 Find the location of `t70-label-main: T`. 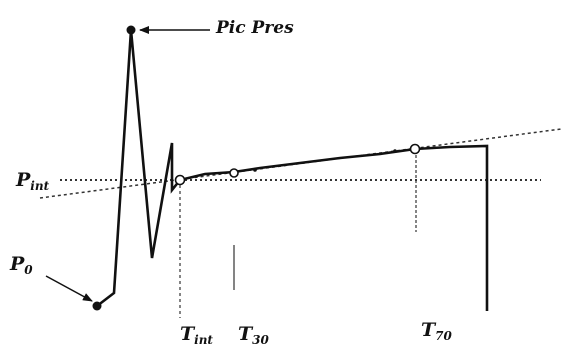

t70-label-main: T is located at coordinates (429, 330).